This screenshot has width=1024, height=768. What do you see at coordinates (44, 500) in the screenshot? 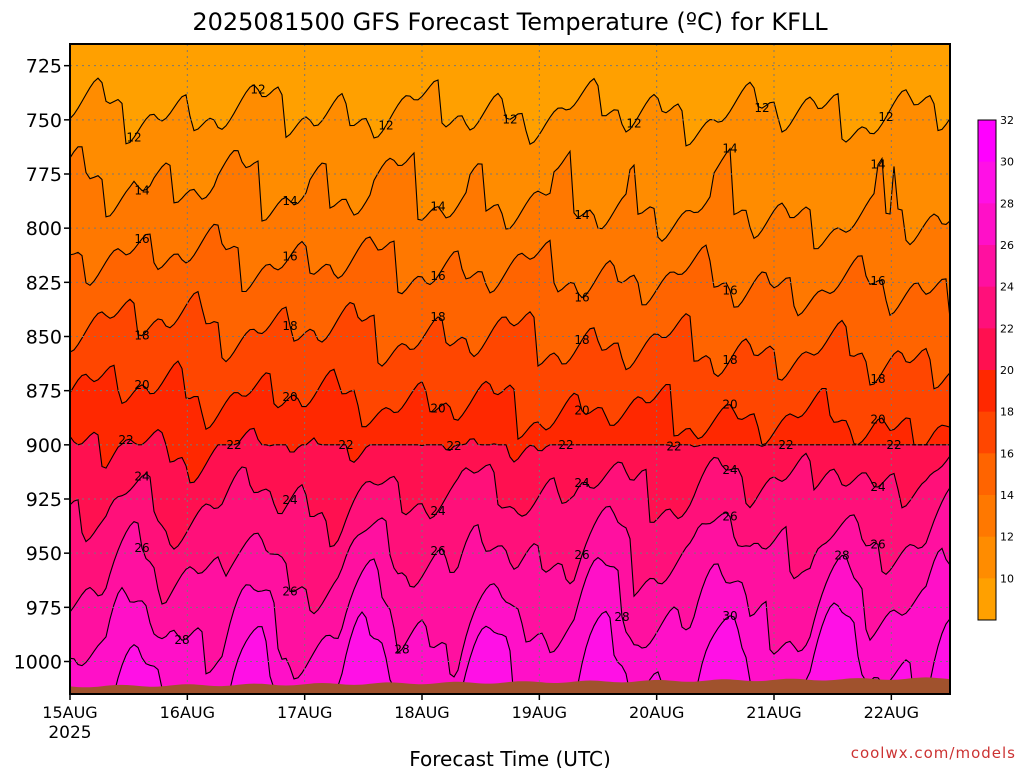
I see `y-tick-label: 925` at bounding box center [44, 500].